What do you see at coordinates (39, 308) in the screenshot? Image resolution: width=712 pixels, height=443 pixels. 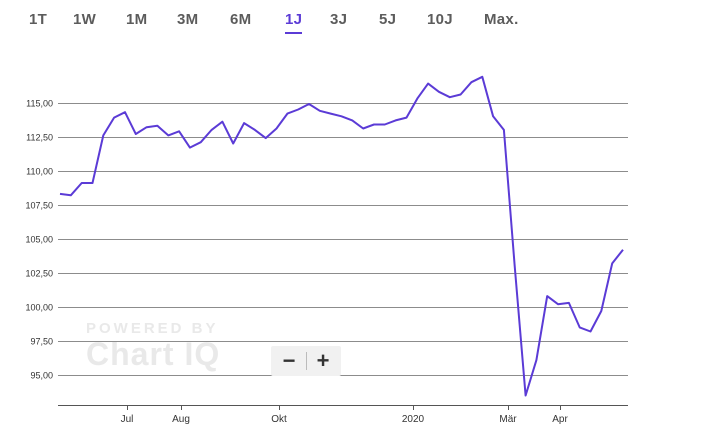 I see `y-tick-label: 100,00` at bounding box center [39, 308].